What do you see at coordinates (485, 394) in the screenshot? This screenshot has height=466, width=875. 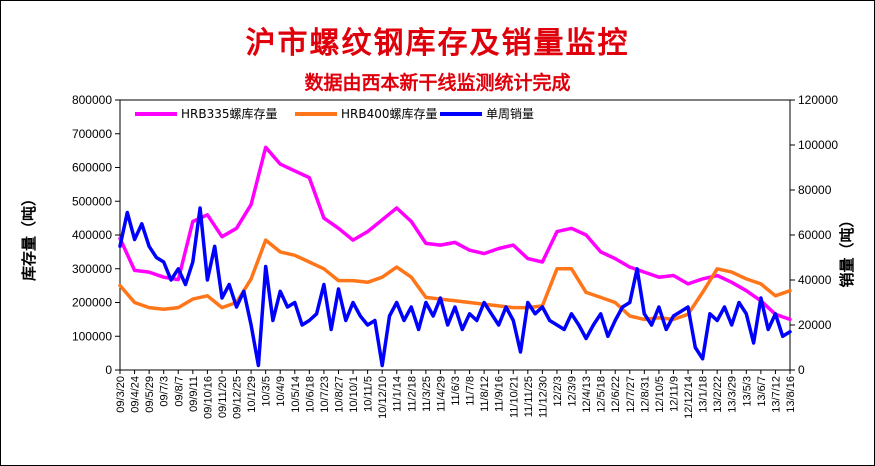 I see `x-tick-label: 11/8/12` at bounding box center [485, 394].